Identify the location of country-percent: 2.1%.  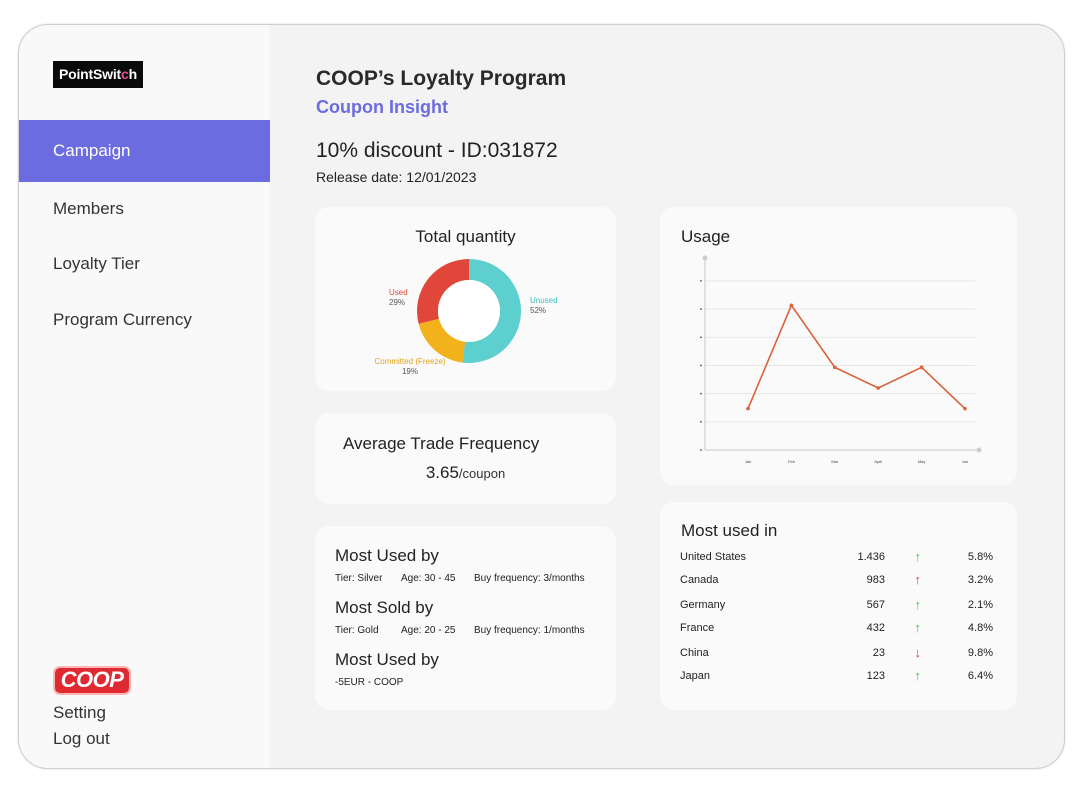
(980, 605).